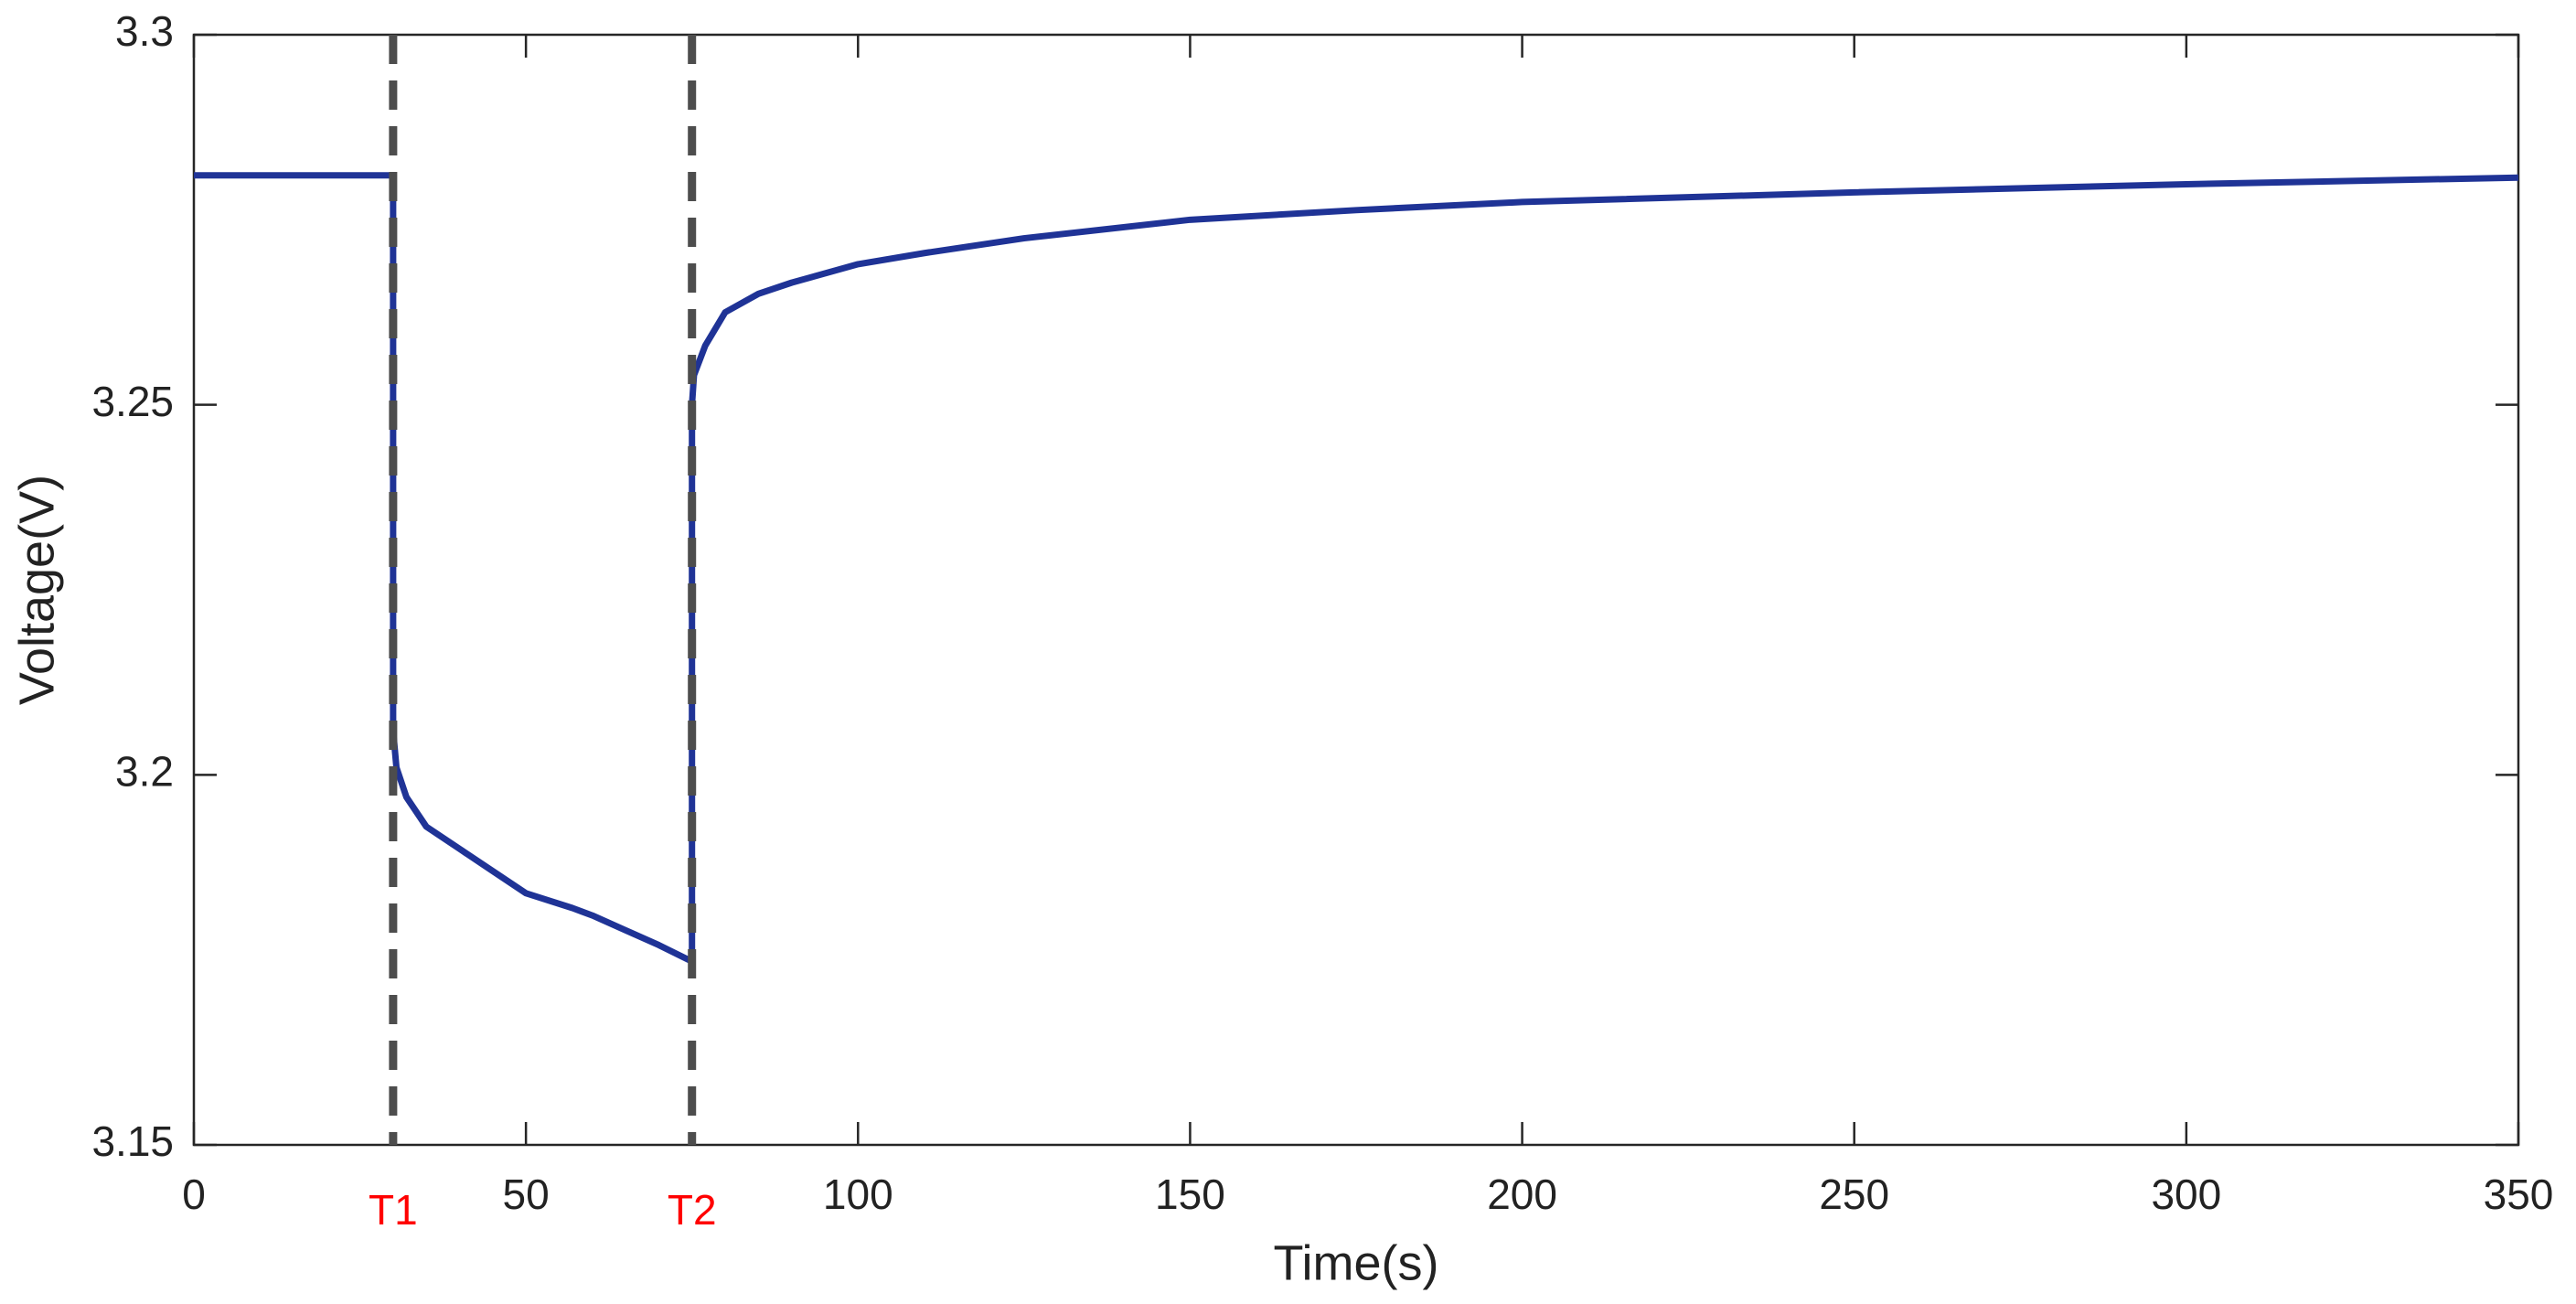 The image size is (2576, 1304). Describe the element at coordinates (2519, 1194) in the screenshot. I see `x-tick-label: 350` at that location.